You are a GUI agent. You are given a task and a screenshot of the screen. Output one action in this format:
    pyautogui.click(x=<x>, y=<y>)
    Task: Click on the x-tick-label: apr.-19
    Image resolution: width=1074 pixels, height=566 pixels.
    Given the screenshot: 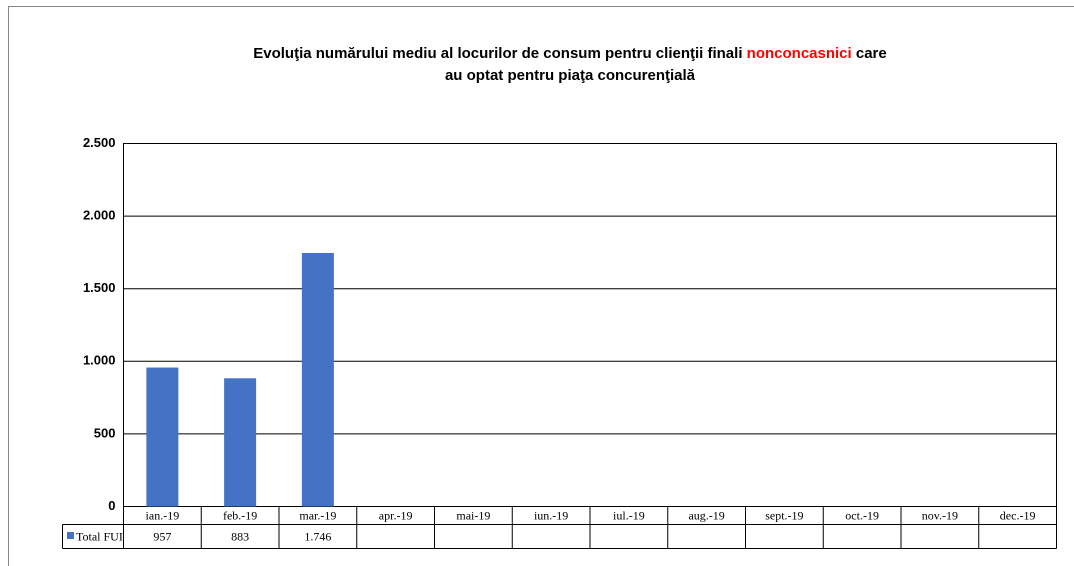 What is the action you would take?
    pyautogui.click(x=396, y=515)
    